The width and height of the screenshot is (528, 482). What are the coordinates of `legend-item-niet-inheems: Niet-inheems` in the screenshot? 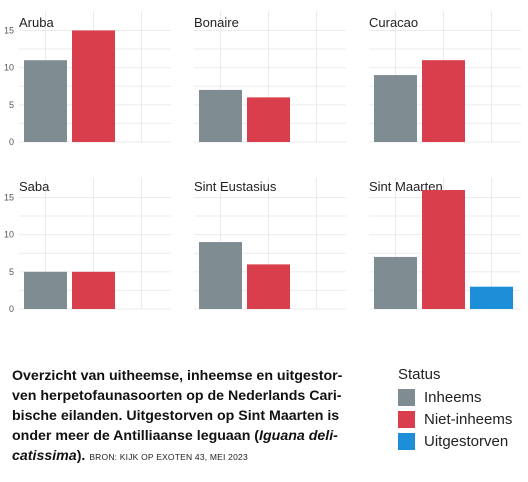 It's located at (455, 419).